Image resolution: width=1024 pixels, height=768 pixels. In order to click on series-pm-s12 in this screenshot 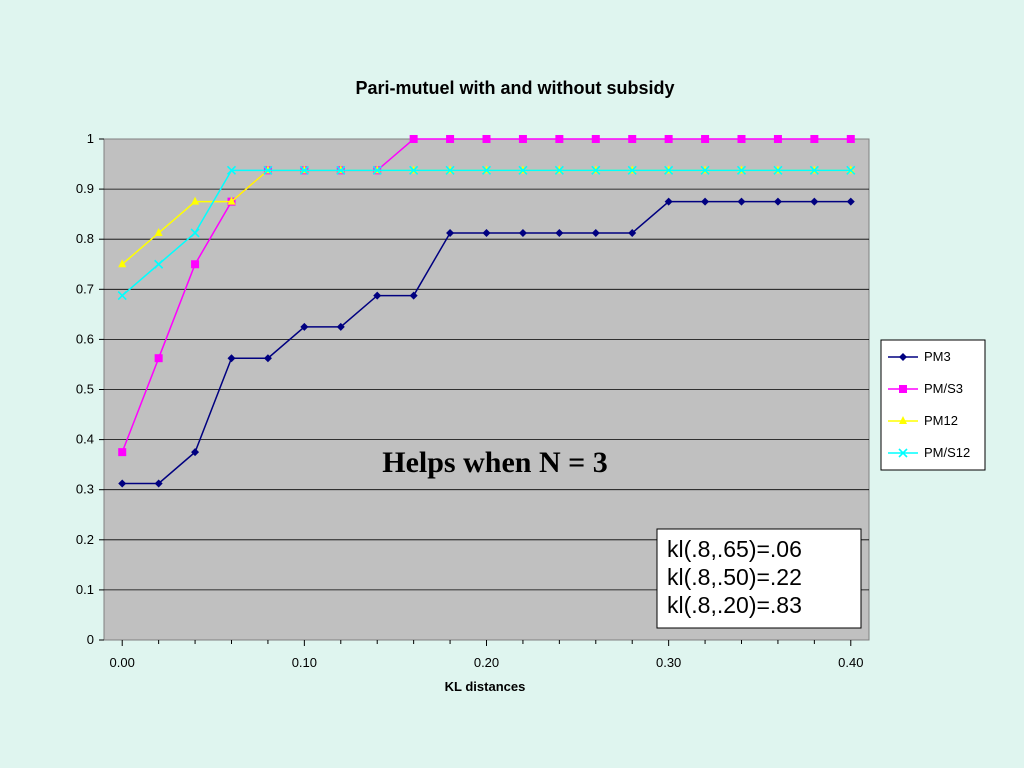, I will do `click(486, 233)`.